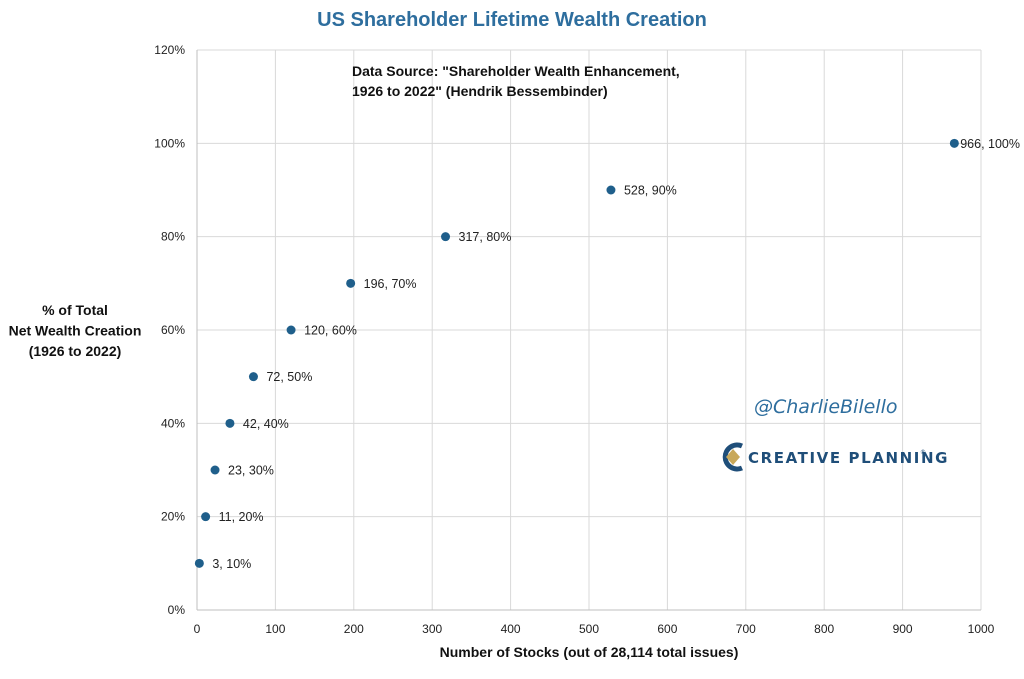 This screenshot has width=1024, height=679. Describe the element at coordinates (330, 331) in the screenshot. I see `data-label: 120, 60%` at that location.